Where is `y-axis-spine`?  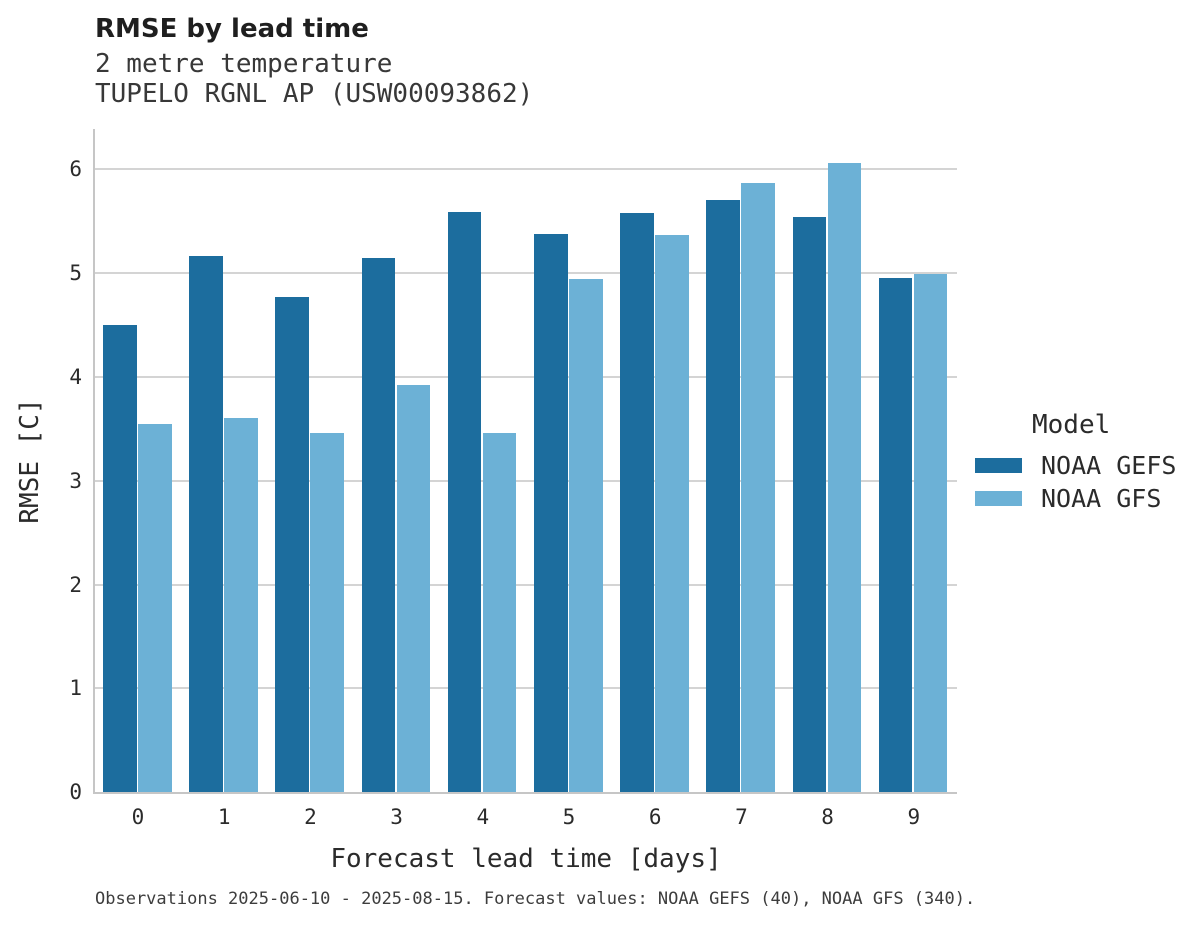 y-axis-spine is located at coordinates (94, 461).